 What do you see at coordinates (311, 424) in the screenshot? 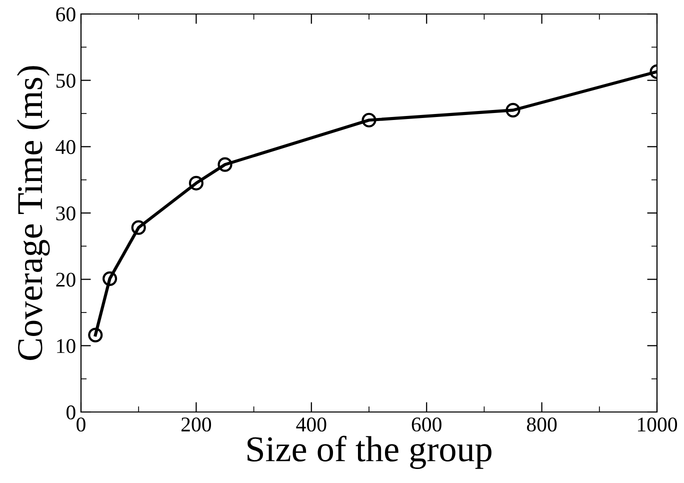
I see `x-tick-label: 400` at bounding box center [311, 424].